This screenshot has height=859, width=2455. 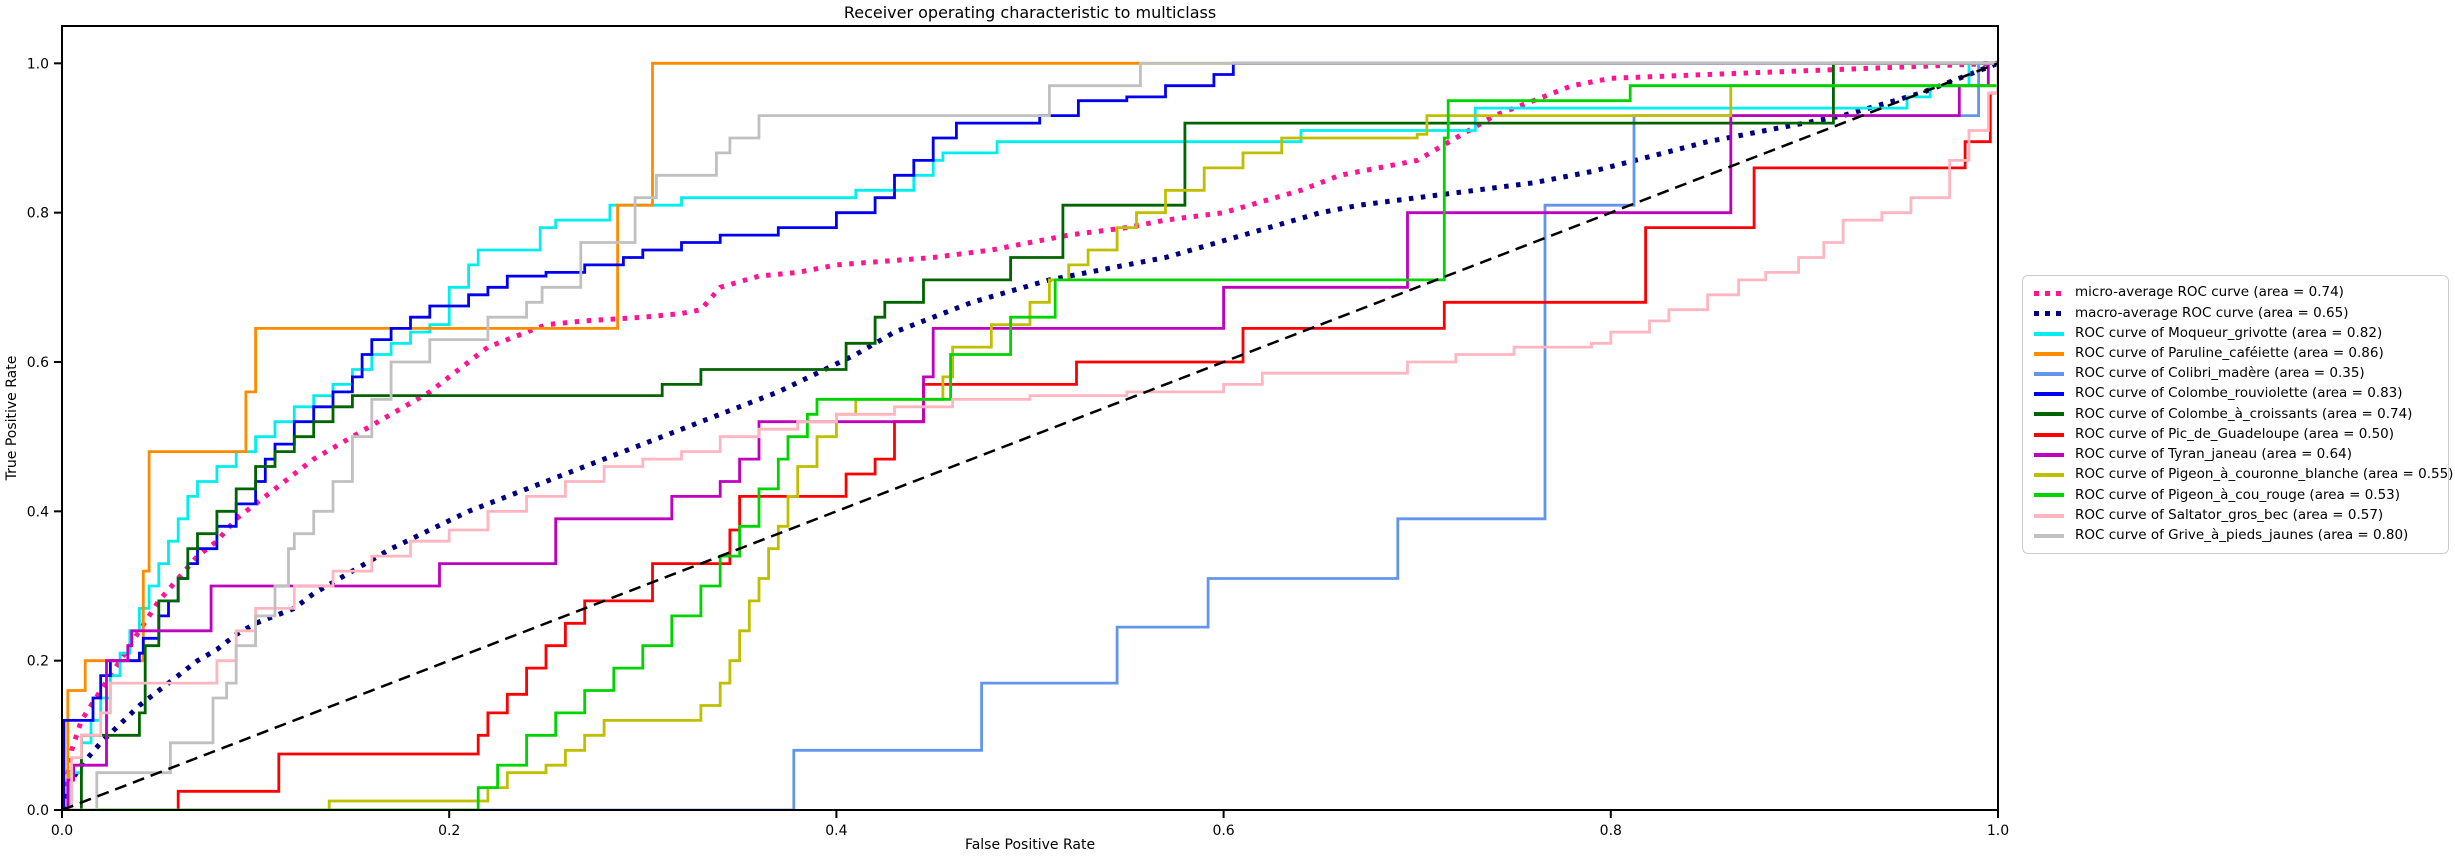 I want to click on y-tick-label: 0.6, so click(x=38, y=363).